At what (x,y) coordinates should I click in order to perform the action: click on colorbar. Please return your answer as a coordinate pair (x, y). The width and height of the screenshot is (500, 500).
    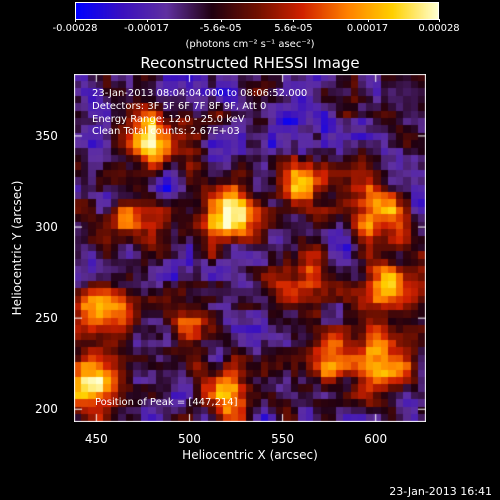
    Looking at the image, I should click on (257, 11).